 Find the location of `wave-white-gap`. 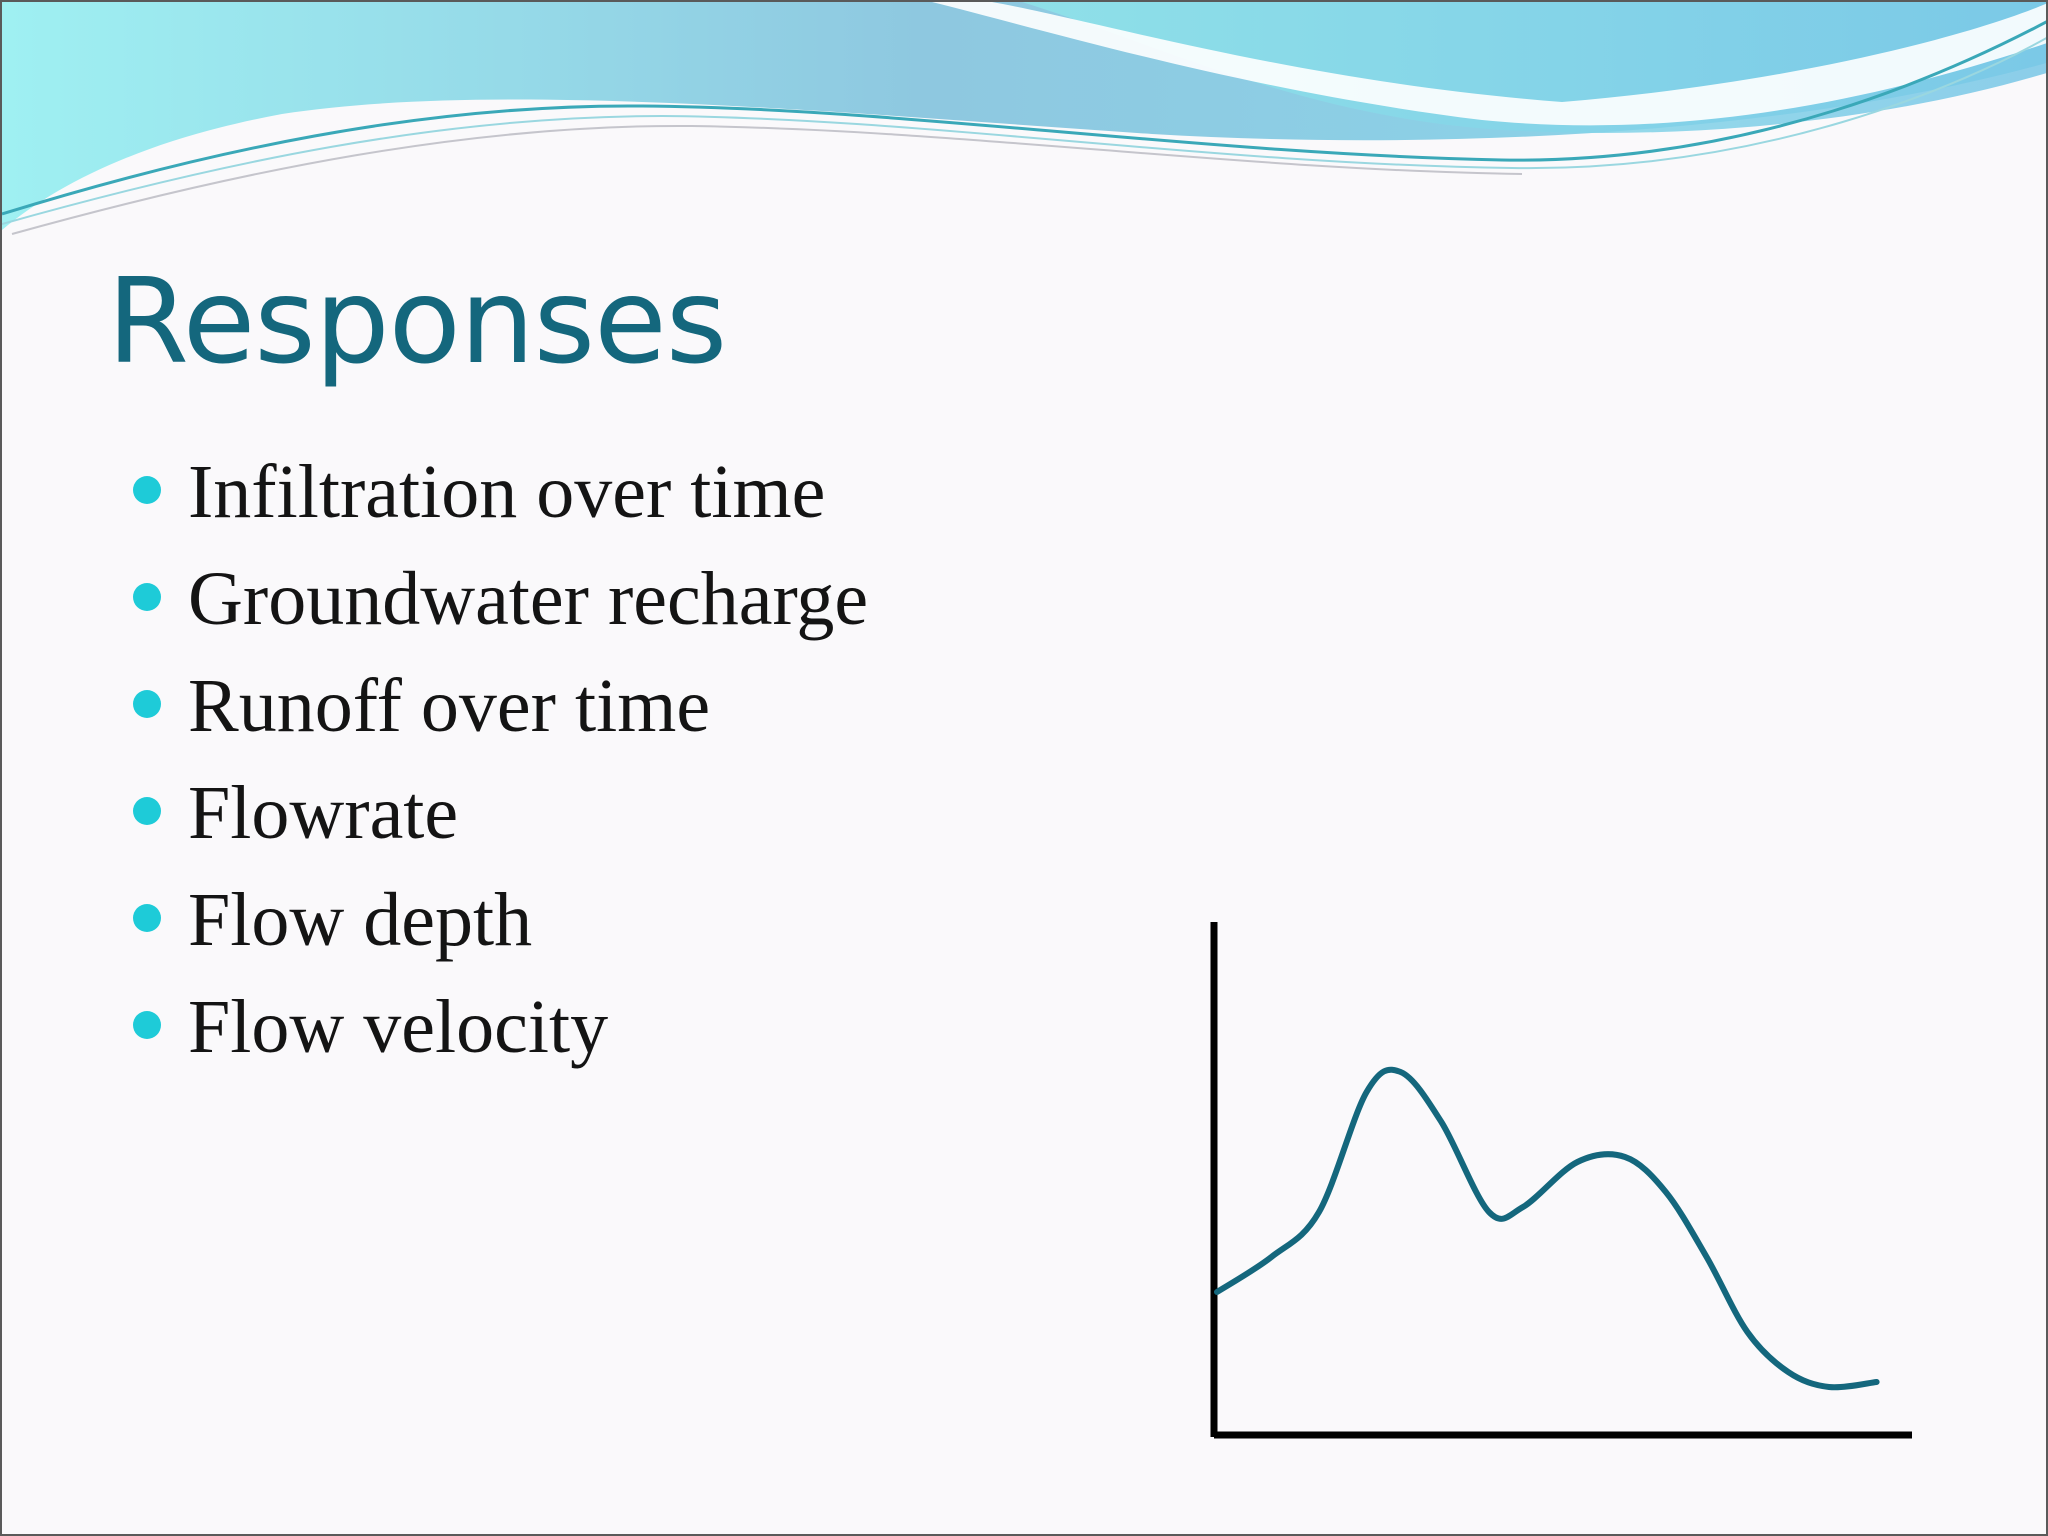

wave-white-gap is located at coordinates (1489, 64).